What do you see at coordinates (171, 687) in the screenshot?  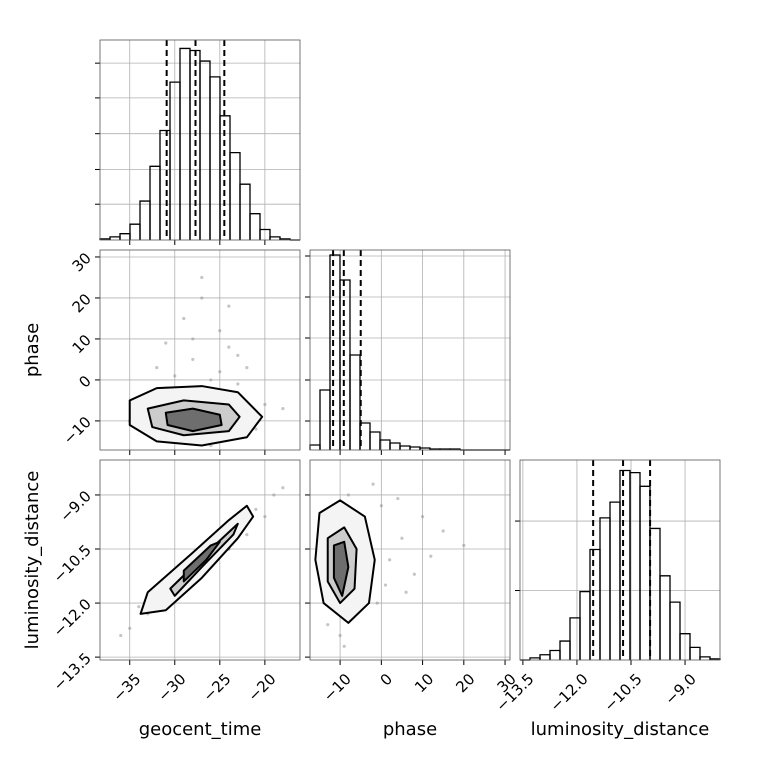 I see `x-tick-label: −30` at bounding box center [171, 687].